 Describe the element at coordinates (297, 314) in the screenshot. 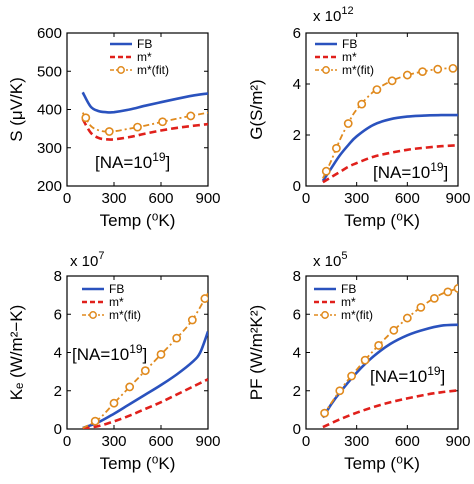

I see `y-tick-label: 6` at that location.